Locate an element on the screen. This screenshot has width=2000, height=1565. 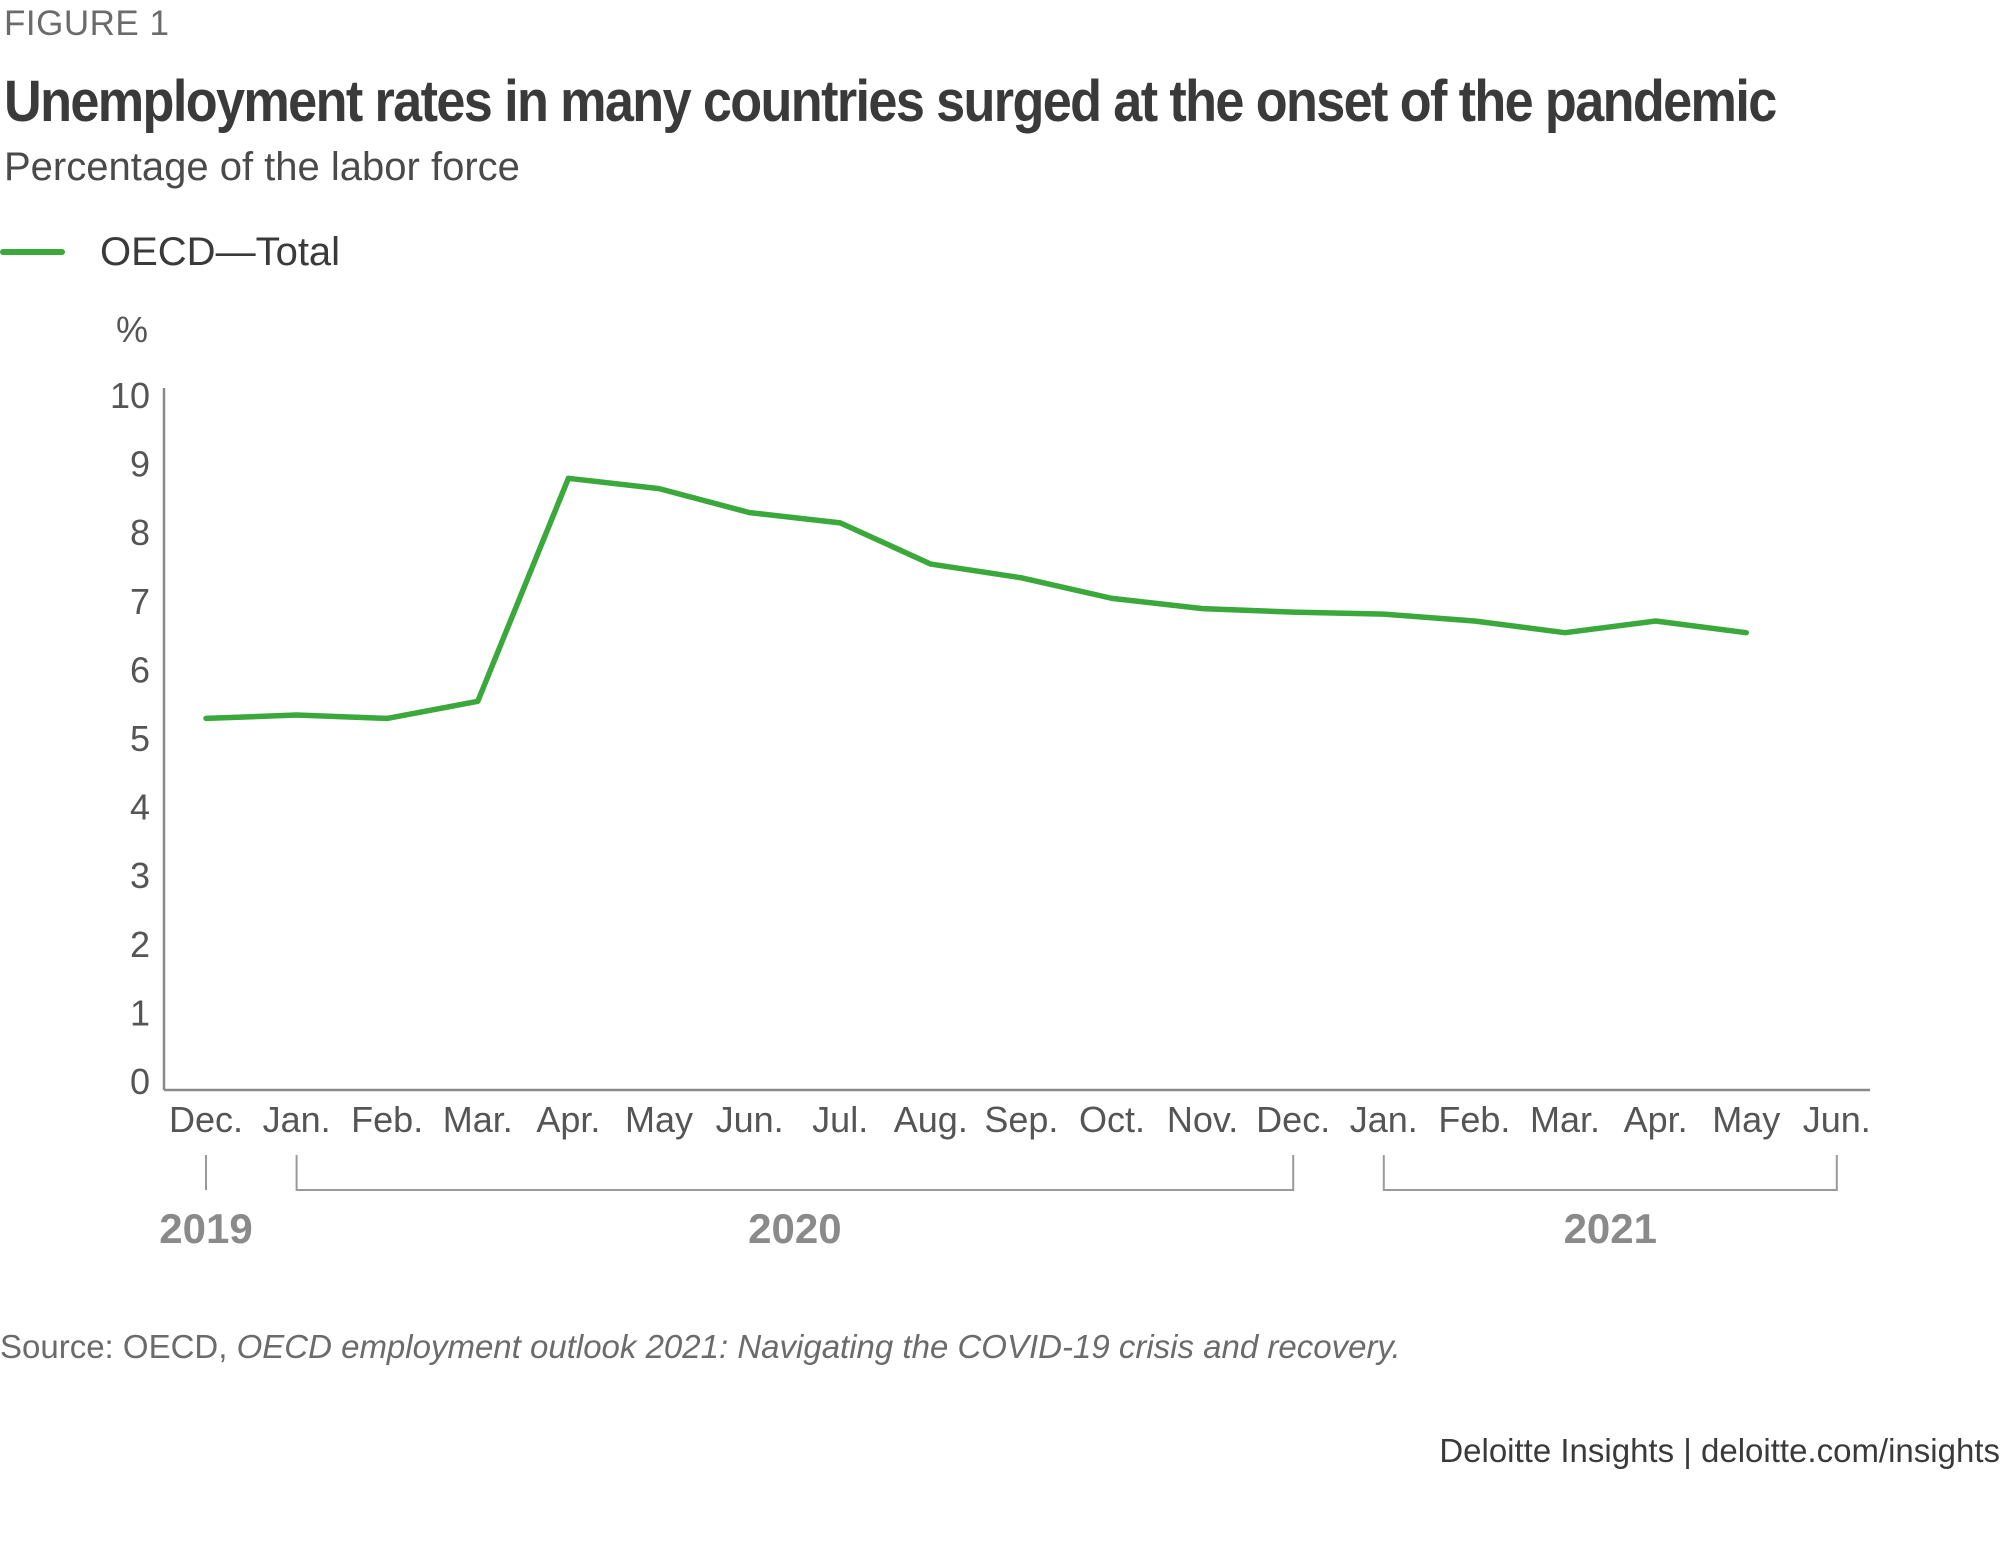
y-tick-label: 5 is located at coordinates (140, 738).